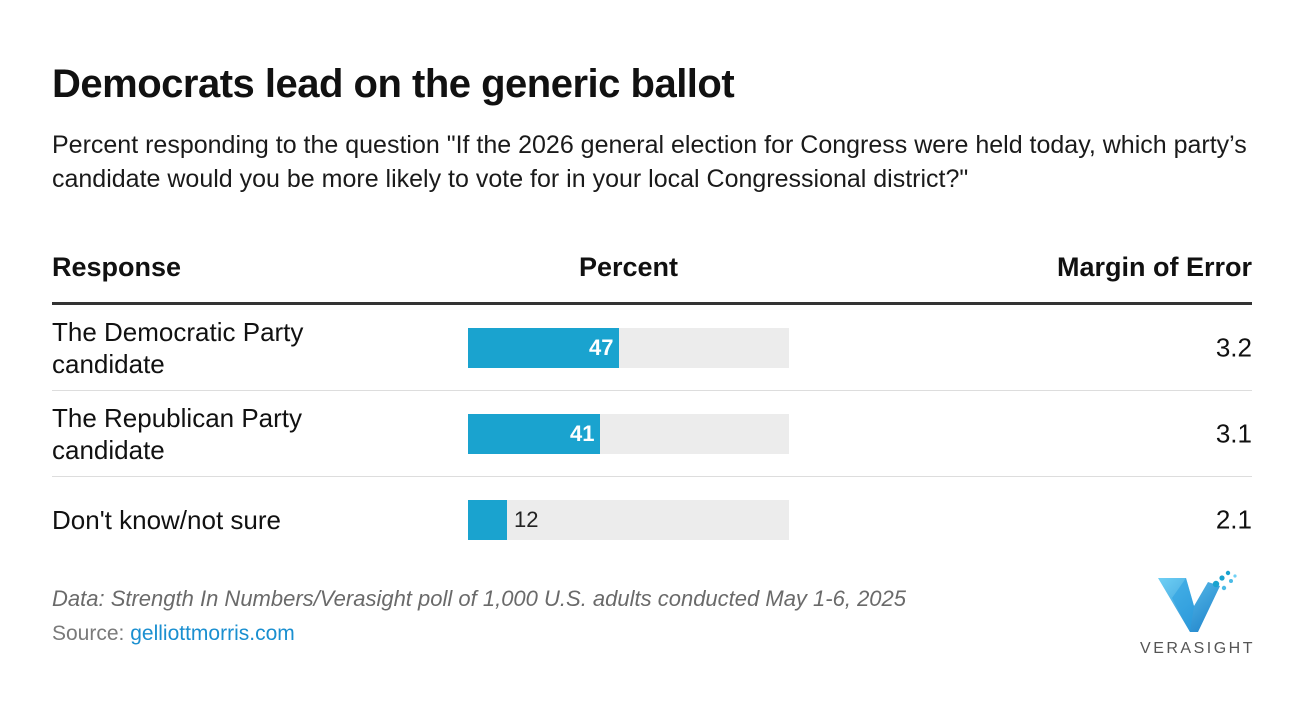 Image resolution: width=1302 pixels, height=710 pixels. What do you see at coordinates (91, 633) in the screenshot?
I see `source-prefix: Source:` at bounding box center [91, 633].